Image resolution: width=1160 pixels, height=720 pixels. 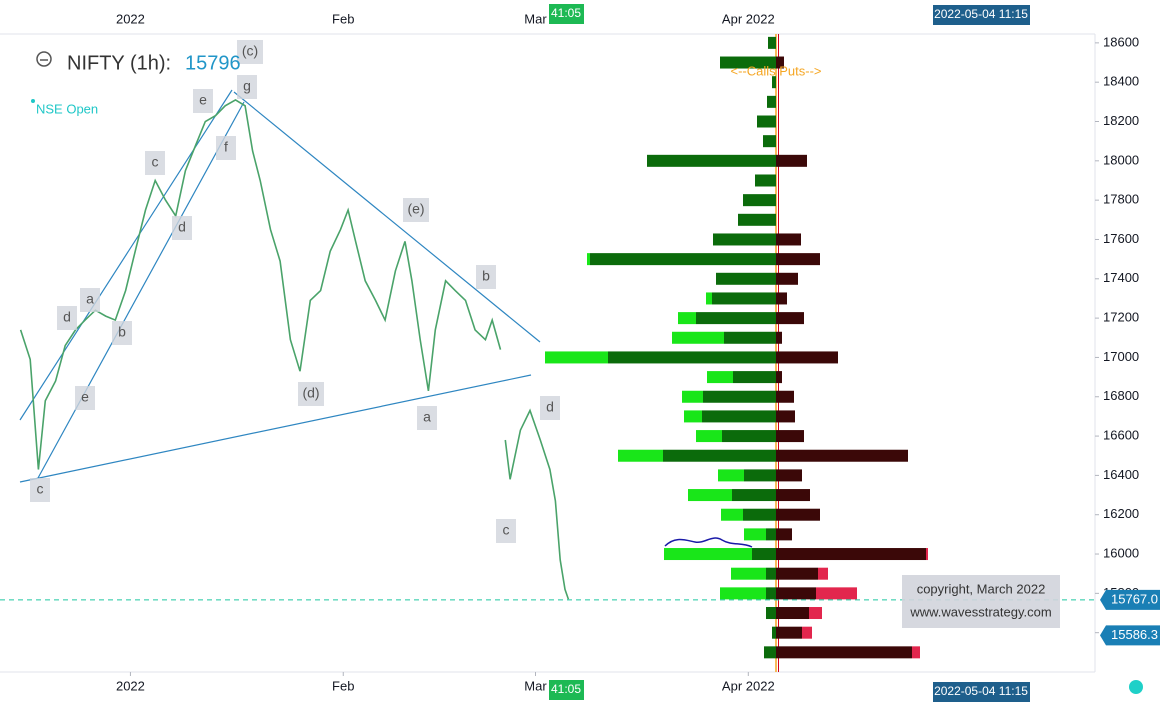 I want to click on channel-upper, so click(x=126, y=255).